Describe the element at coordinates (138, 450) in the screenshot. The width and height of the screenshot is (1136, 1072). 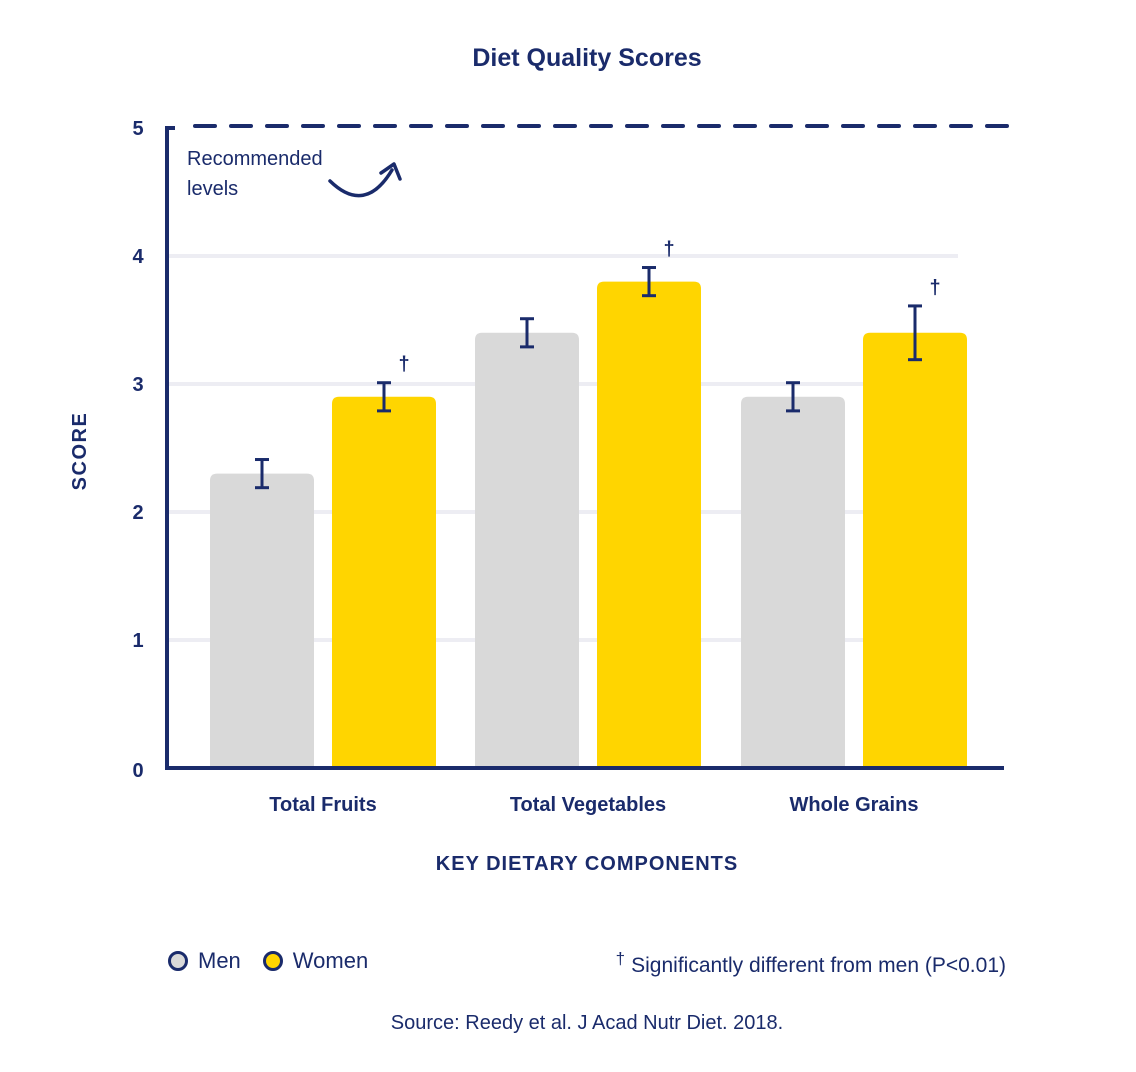
I see `y-tick-labels: 0 1 2 3 4 5` at that location.